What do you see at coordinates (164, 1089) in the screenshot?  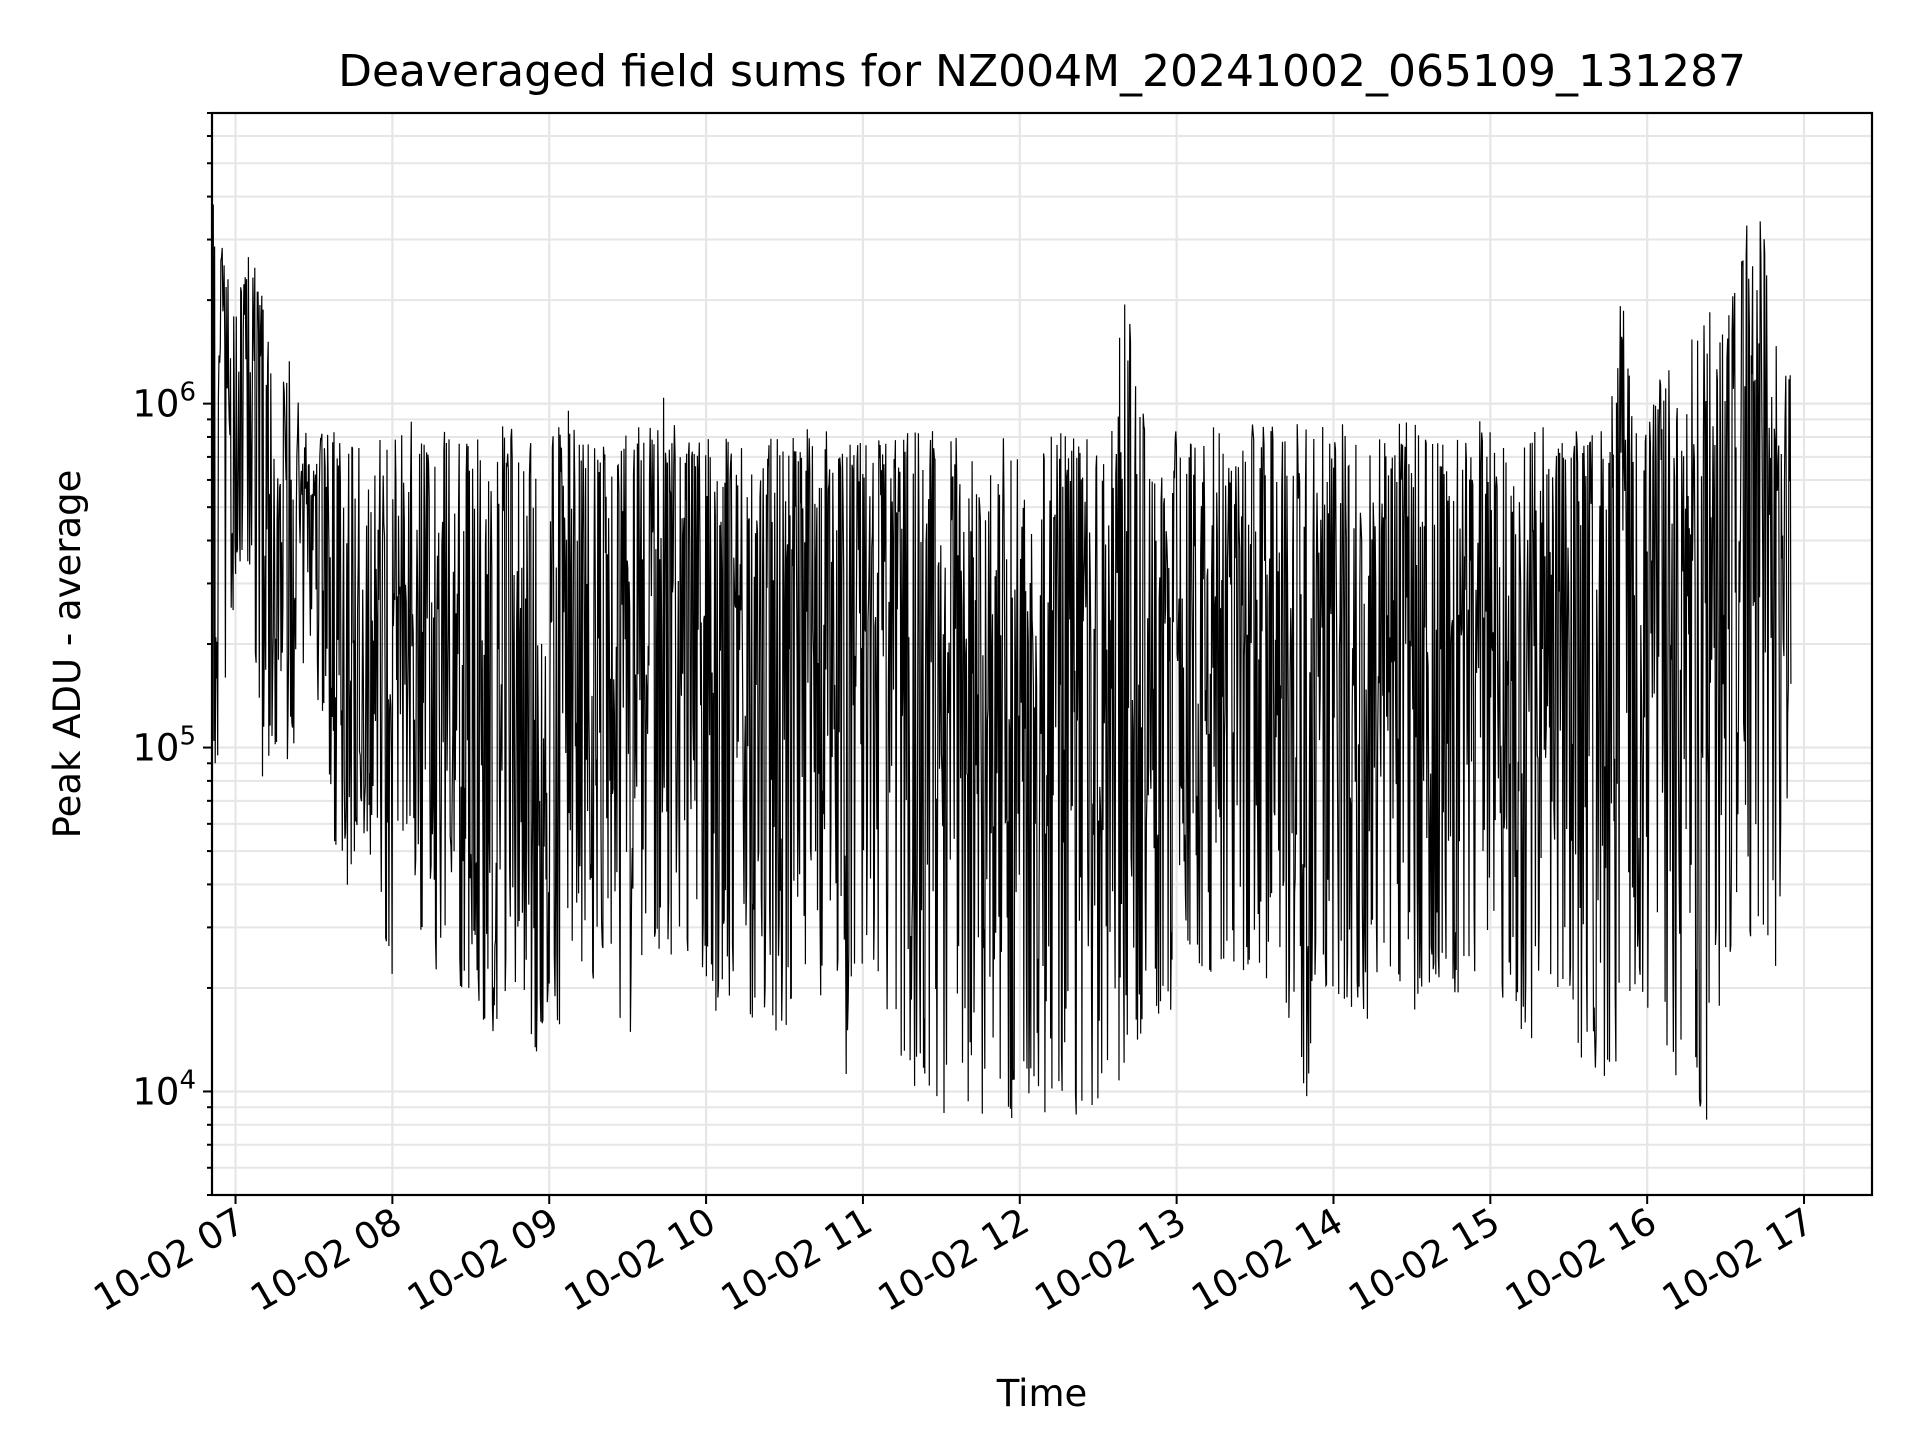 I see `y-tick-label: 104` at bounding box center [164, 1089].